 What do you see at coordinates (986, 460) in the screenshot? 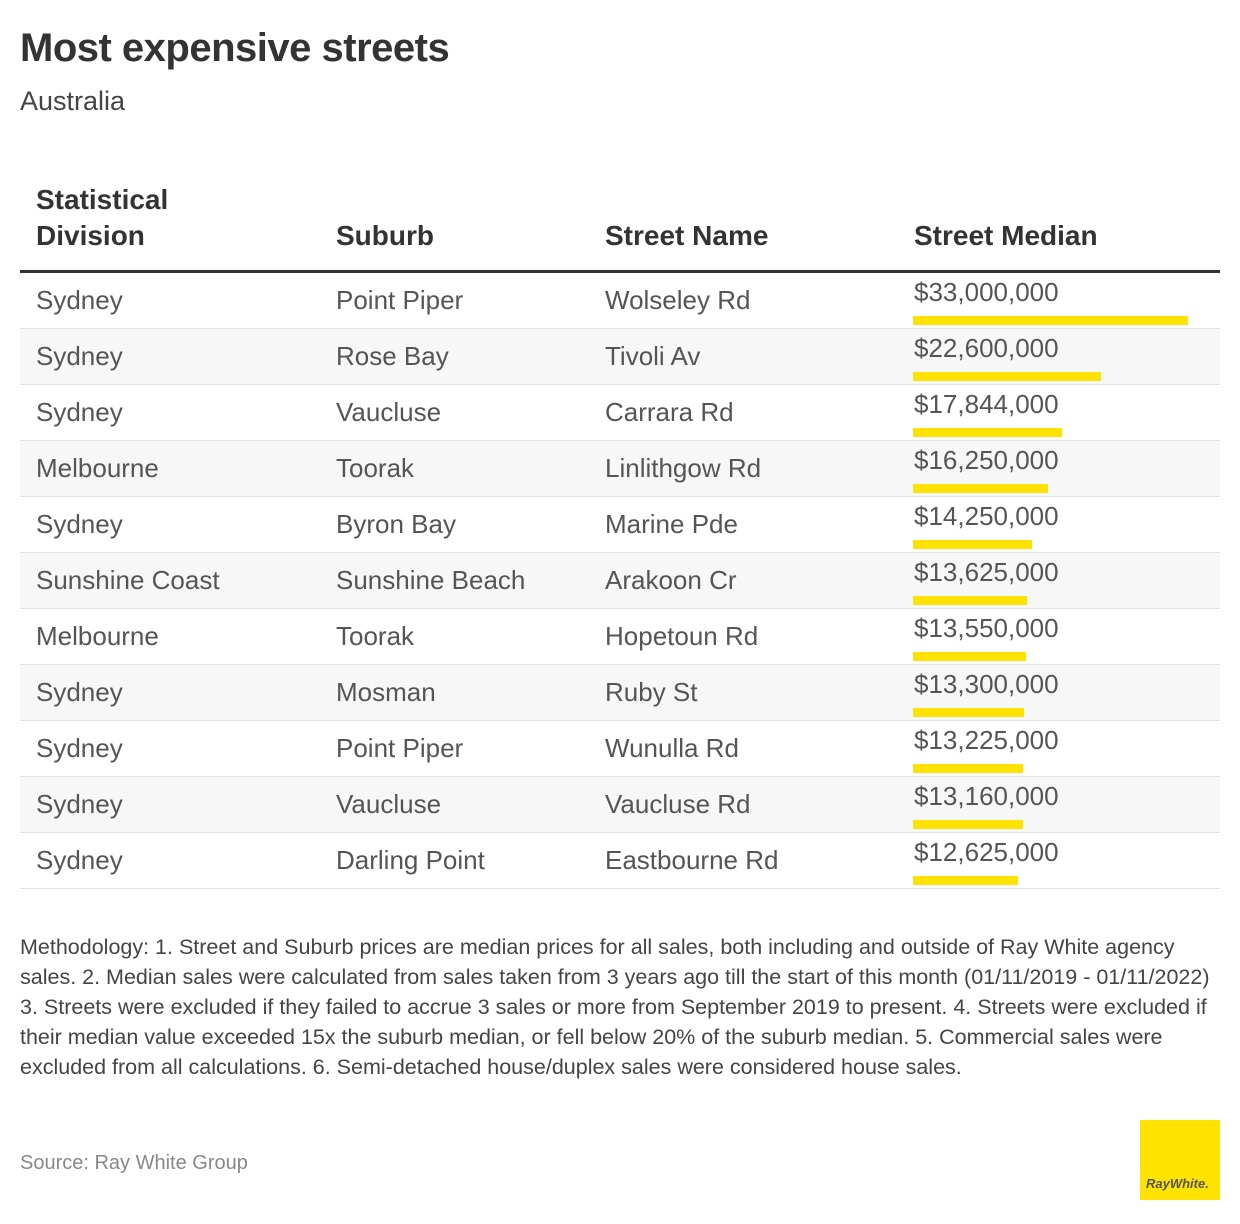
I see `cell-median: $16,250,000` at bounding box center [986, 460].